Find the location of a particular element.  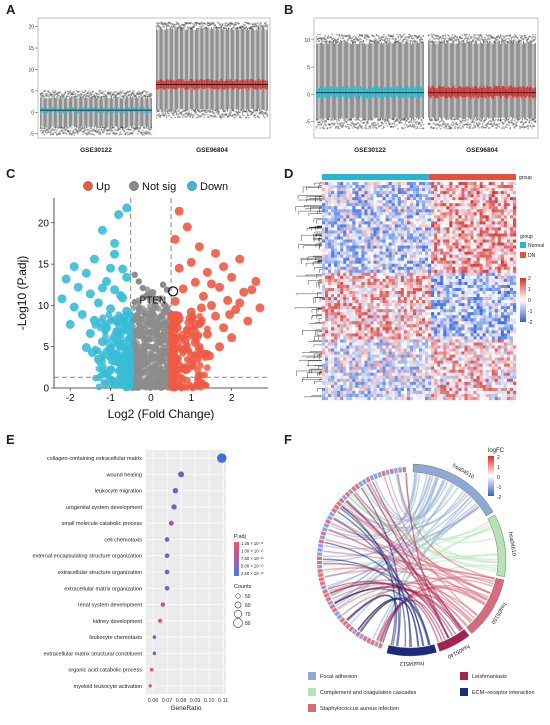

down-point is located at coordinates (74, 307).